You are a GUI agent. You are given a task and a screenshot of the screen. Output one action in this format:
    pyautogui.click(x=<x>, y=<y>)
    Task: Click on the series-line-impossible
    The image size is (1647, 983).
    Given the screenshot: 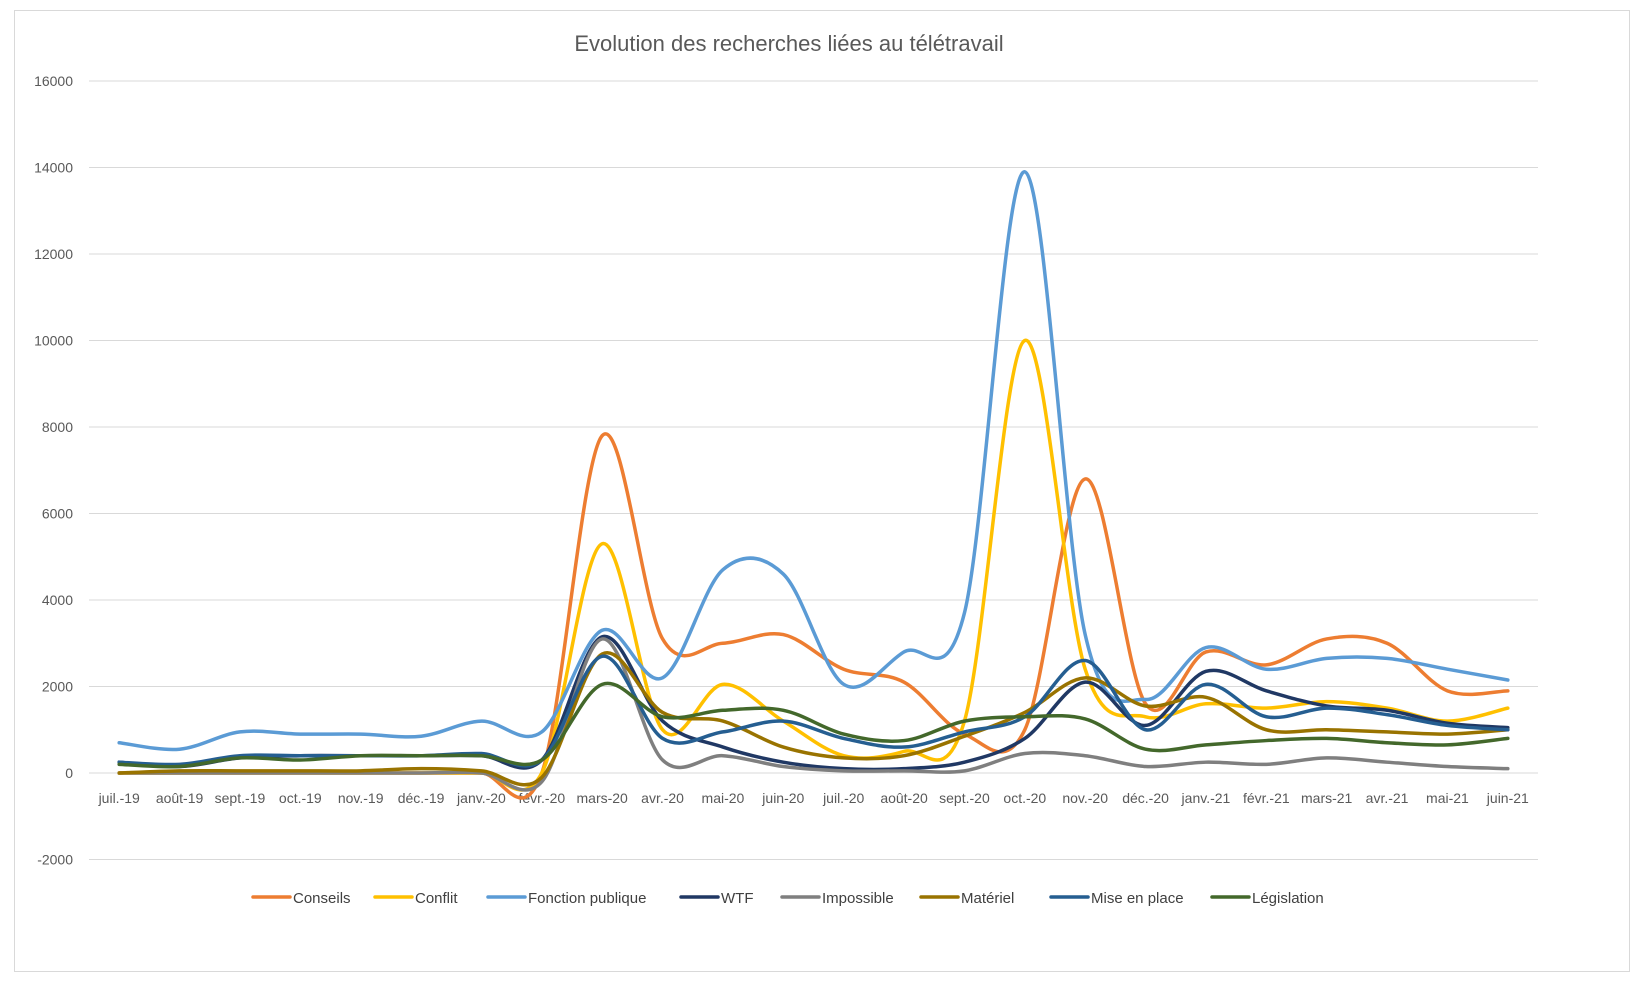 What is the action you would take?
    pyautogui.click(x=813, y=714)
    